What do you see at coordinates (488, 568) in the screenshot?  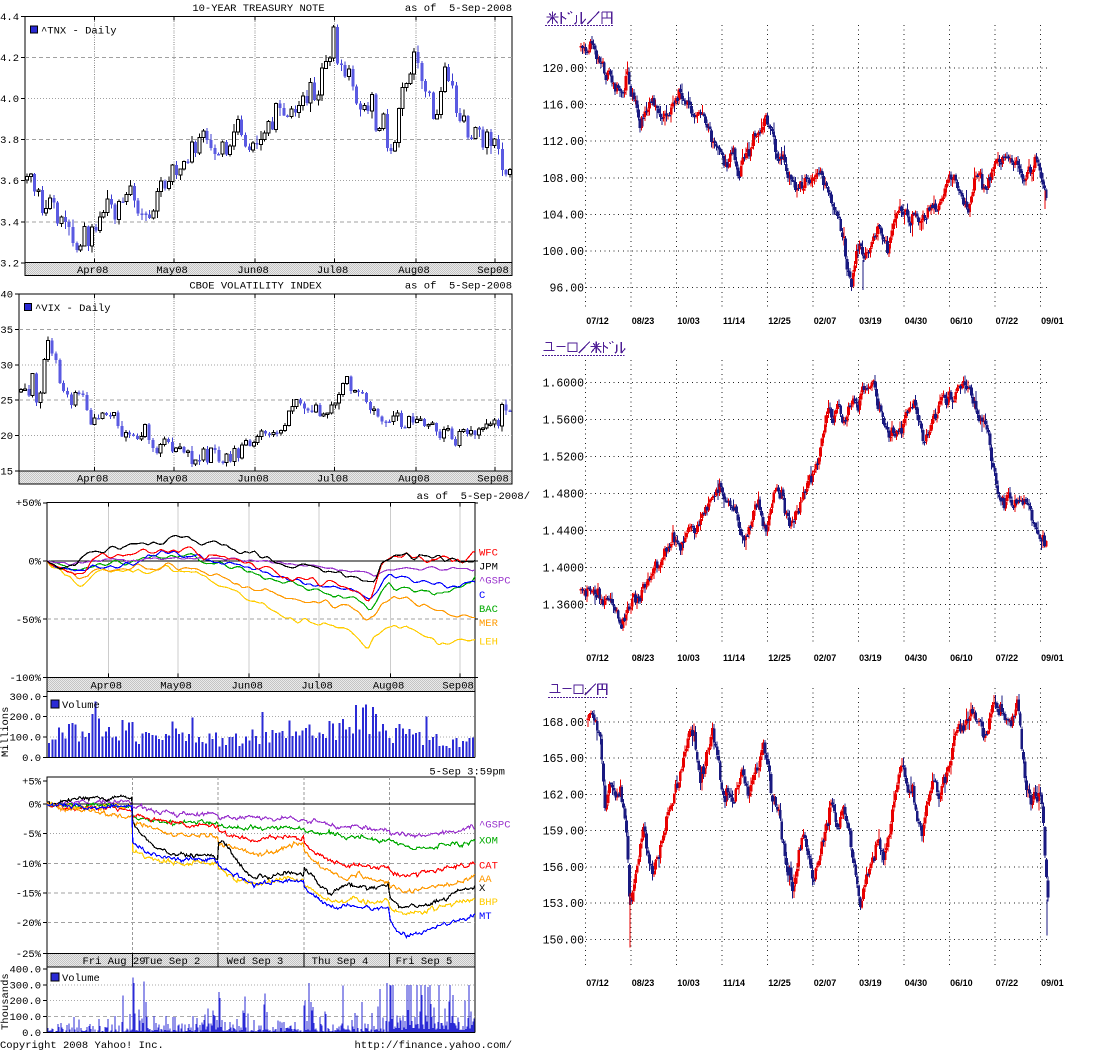 I see `svg-text: JPM` at bounding box center [488, 568].